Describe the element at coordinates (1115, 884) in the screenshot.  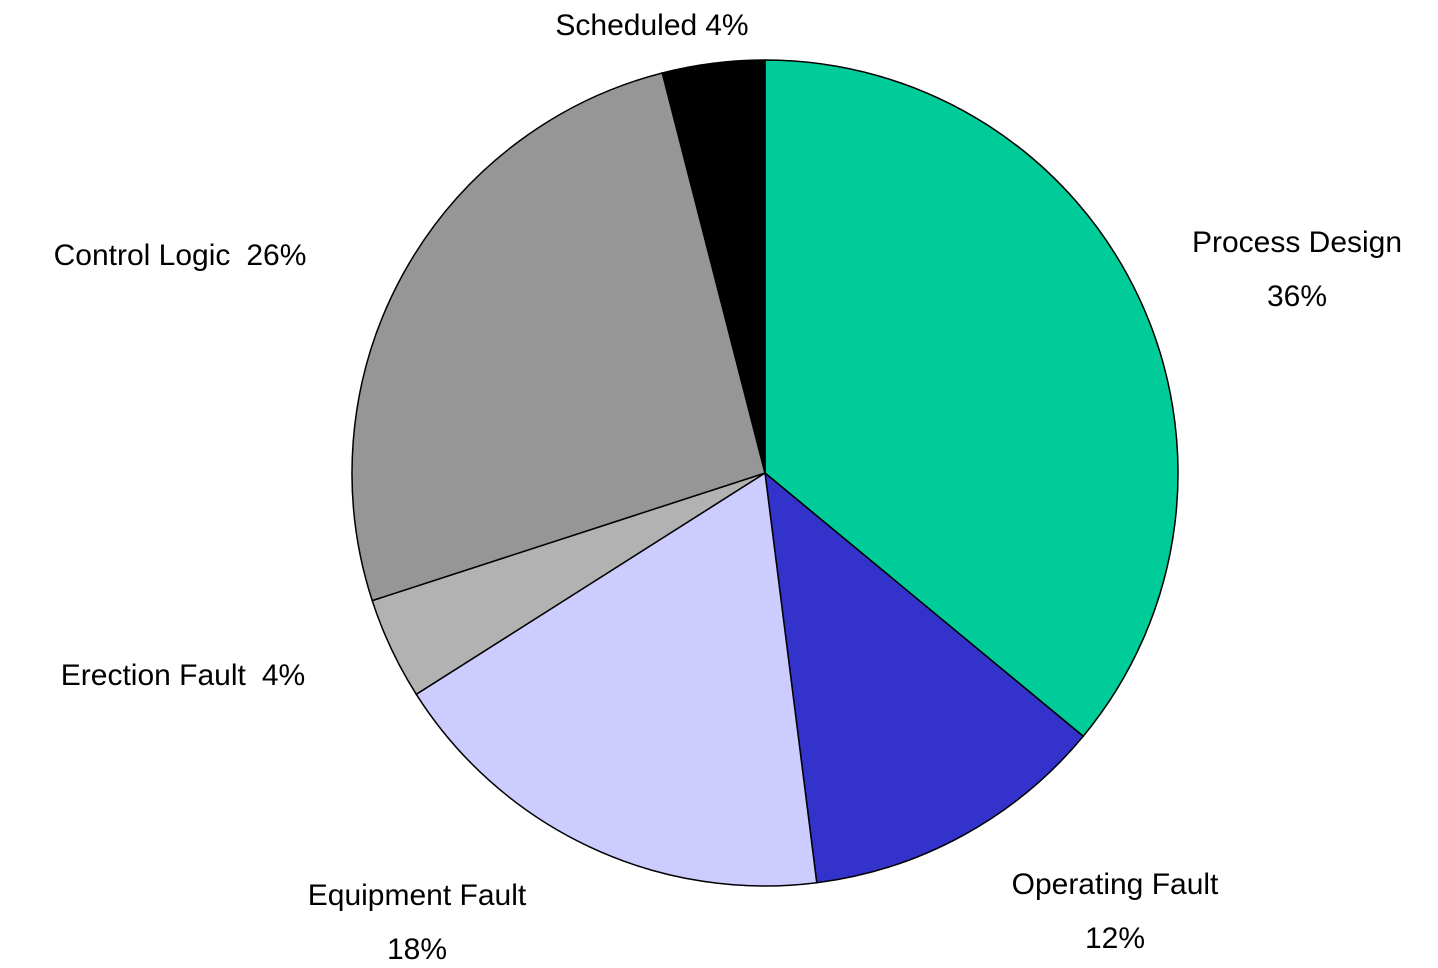
I see `slice-label: Operating Fault` at that location.